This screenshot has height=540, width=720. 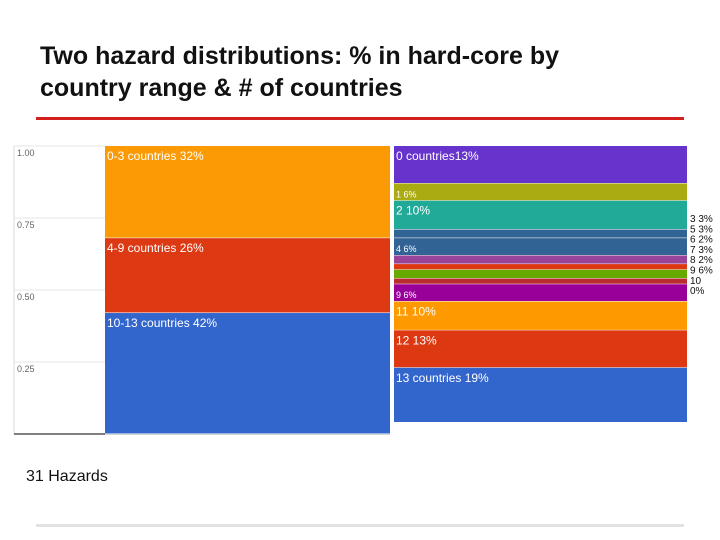 I want to click on segment-label: 12 13%, so click(x=416, y=340).